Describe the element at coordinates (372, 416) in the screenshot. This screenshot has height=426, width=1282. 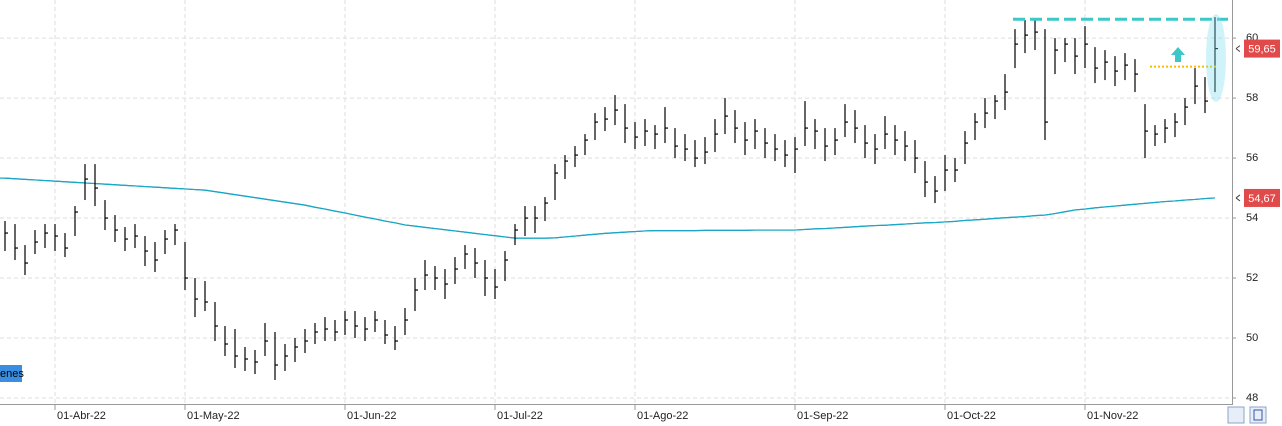
I see `x-tick-label: 01-Jun-22` at that location.